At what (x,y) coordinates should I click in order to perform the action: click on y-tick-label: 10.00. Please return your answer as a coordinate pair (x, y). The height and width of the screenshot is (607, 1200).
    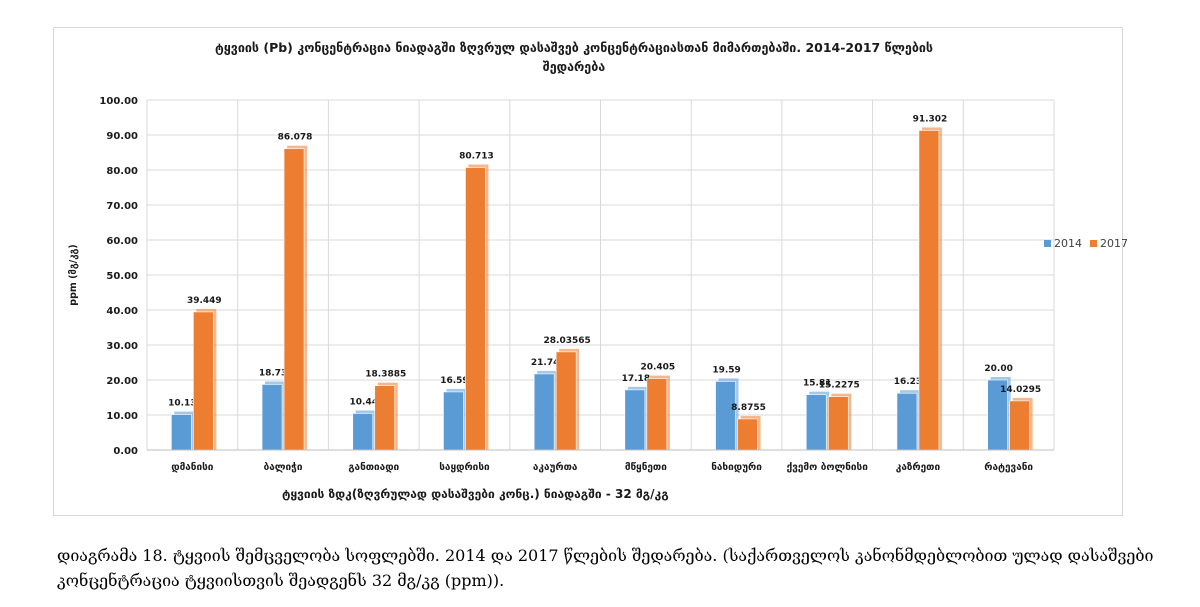
    Looking at the image, I should click on (122, 416).